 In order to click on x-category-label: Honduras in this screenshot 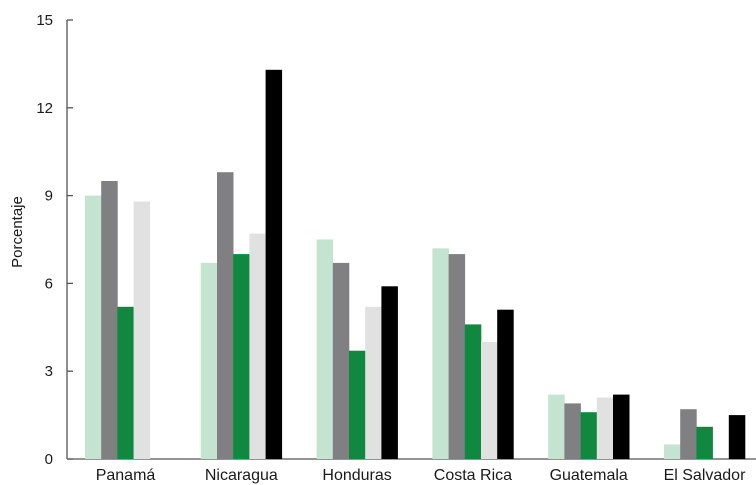, I will do `click(356, 475)`.